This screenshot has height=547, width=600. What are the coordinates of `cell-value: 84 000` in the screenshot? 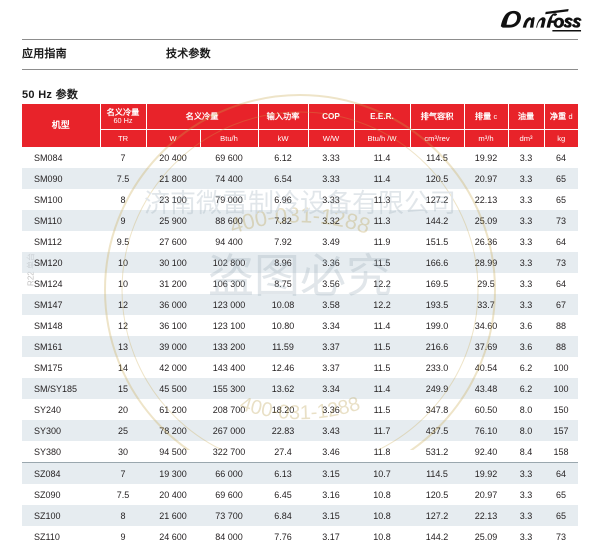 It's located at (229, 536).